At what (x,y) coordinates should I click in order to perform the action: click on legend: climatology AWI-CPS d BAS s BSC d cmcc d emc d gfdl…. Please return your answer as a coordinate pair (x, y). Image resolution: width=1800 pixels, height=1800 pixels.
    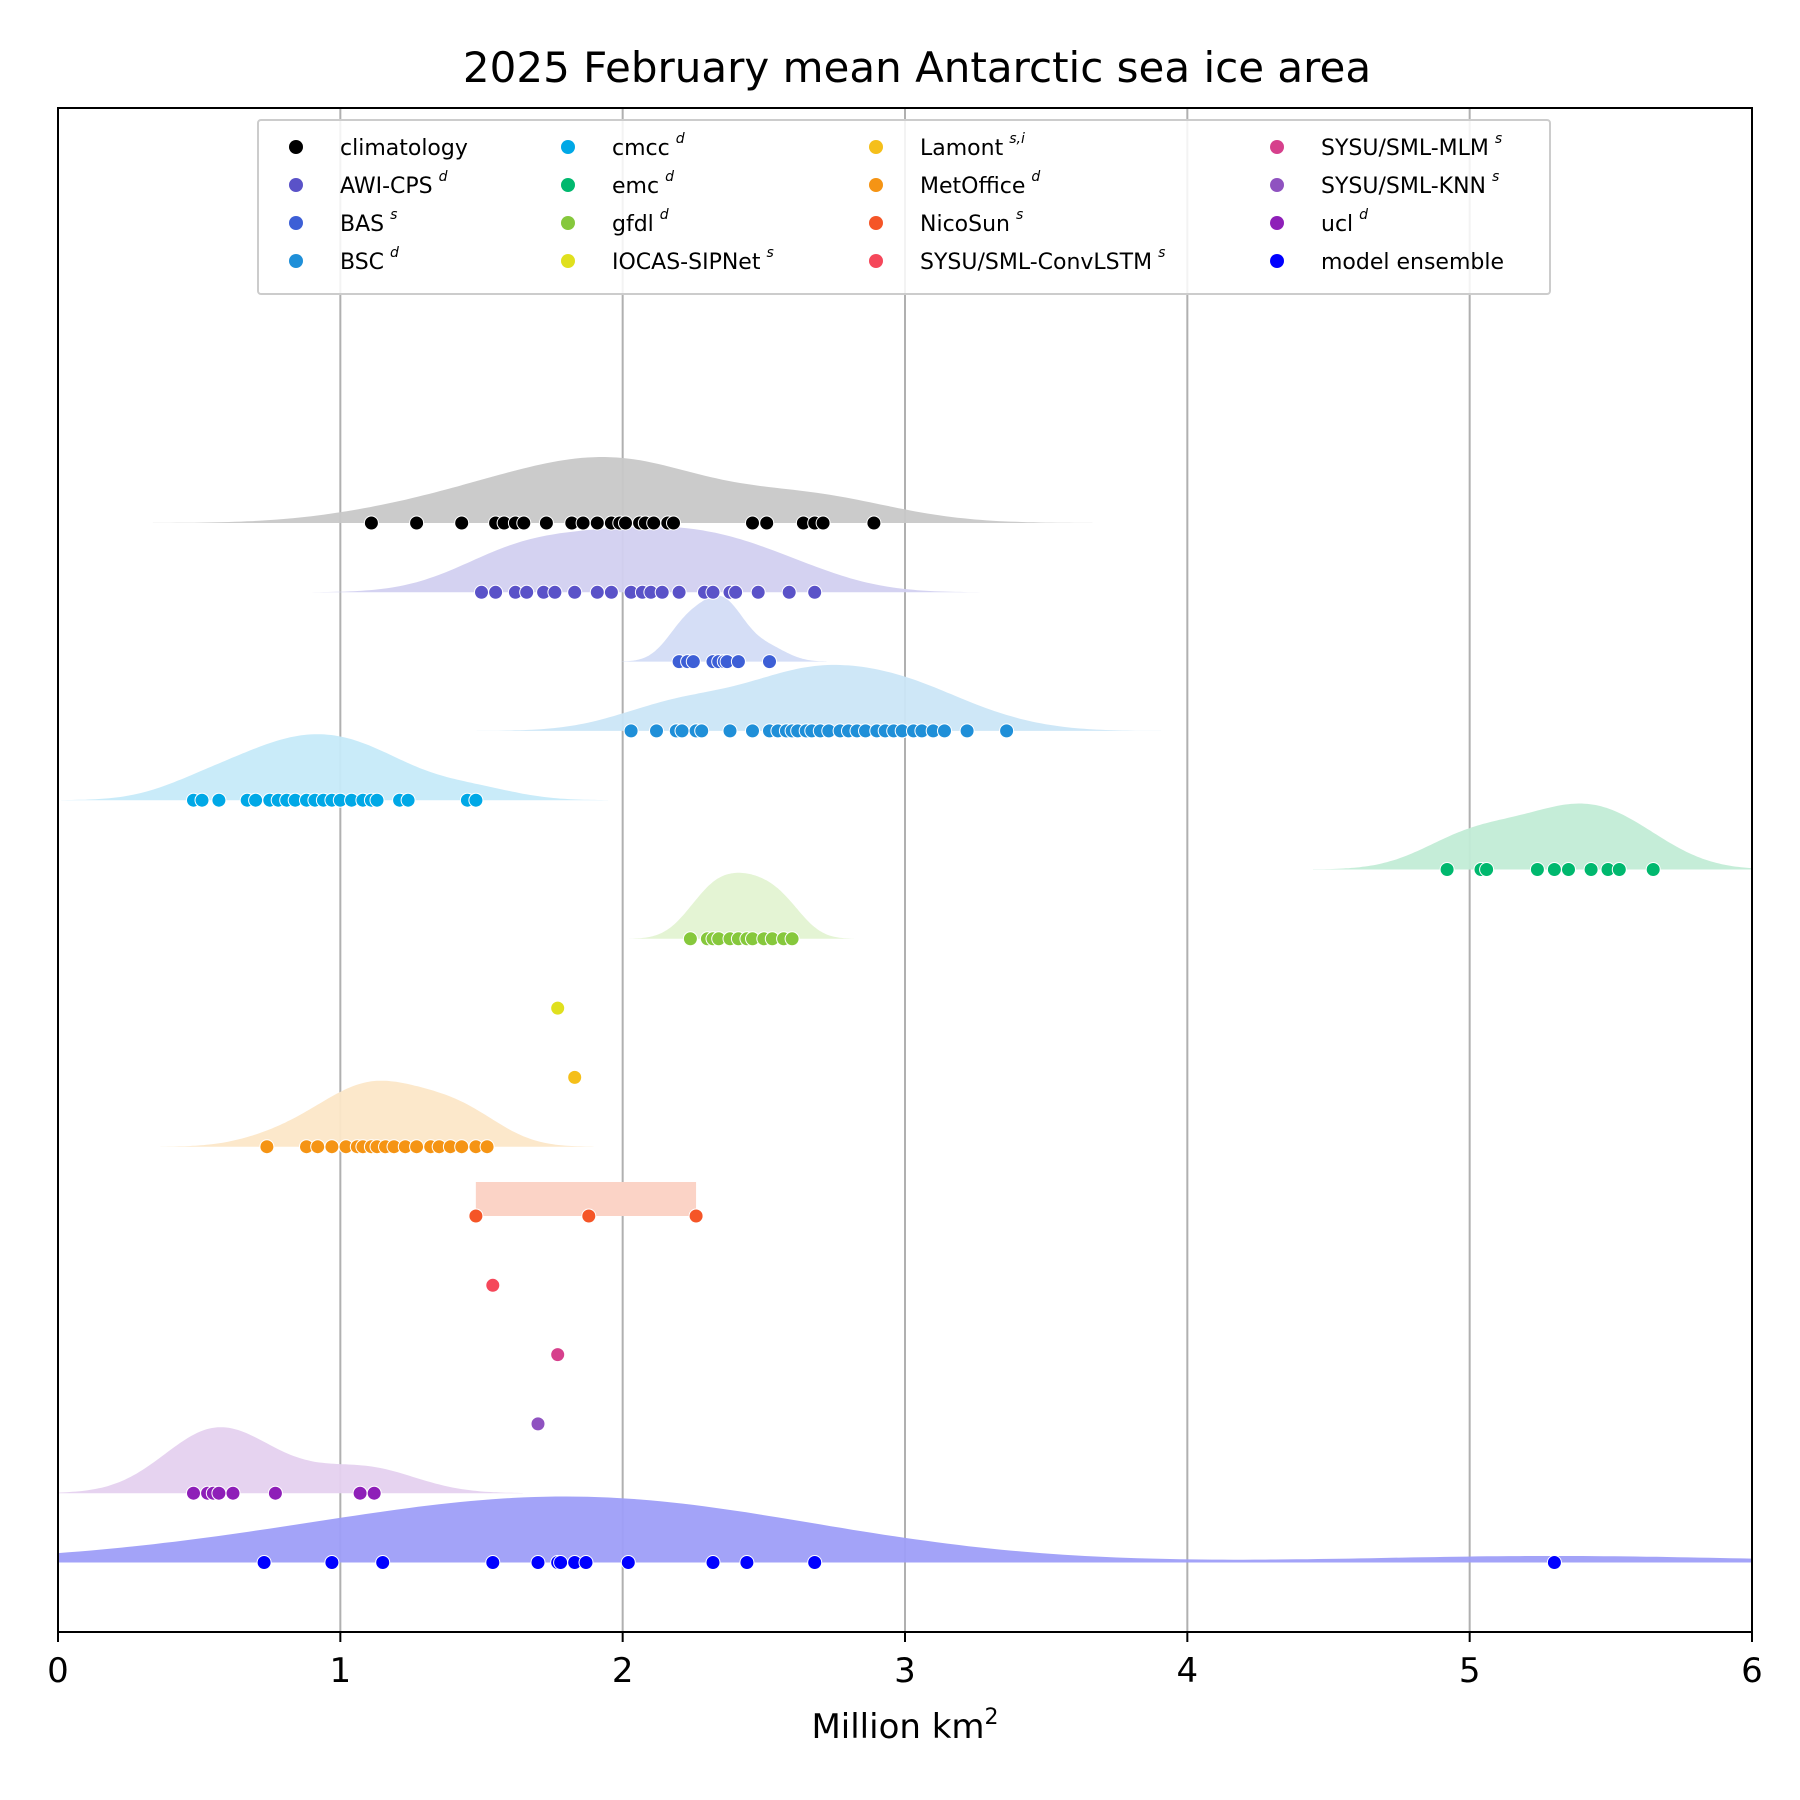
    Looking at the image, I should click on (904, 207).